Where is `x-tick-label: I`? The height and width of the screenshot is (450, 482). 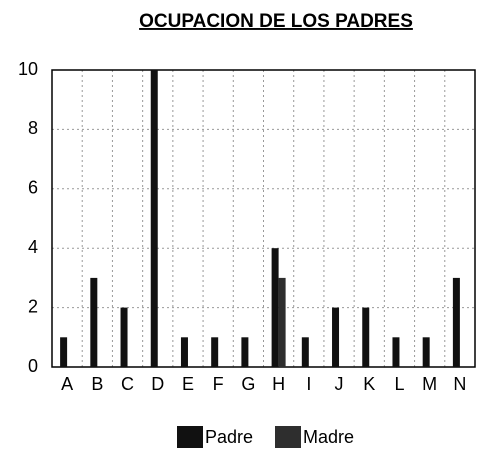
x-tick-label: I is located at coordinates (308, 384).